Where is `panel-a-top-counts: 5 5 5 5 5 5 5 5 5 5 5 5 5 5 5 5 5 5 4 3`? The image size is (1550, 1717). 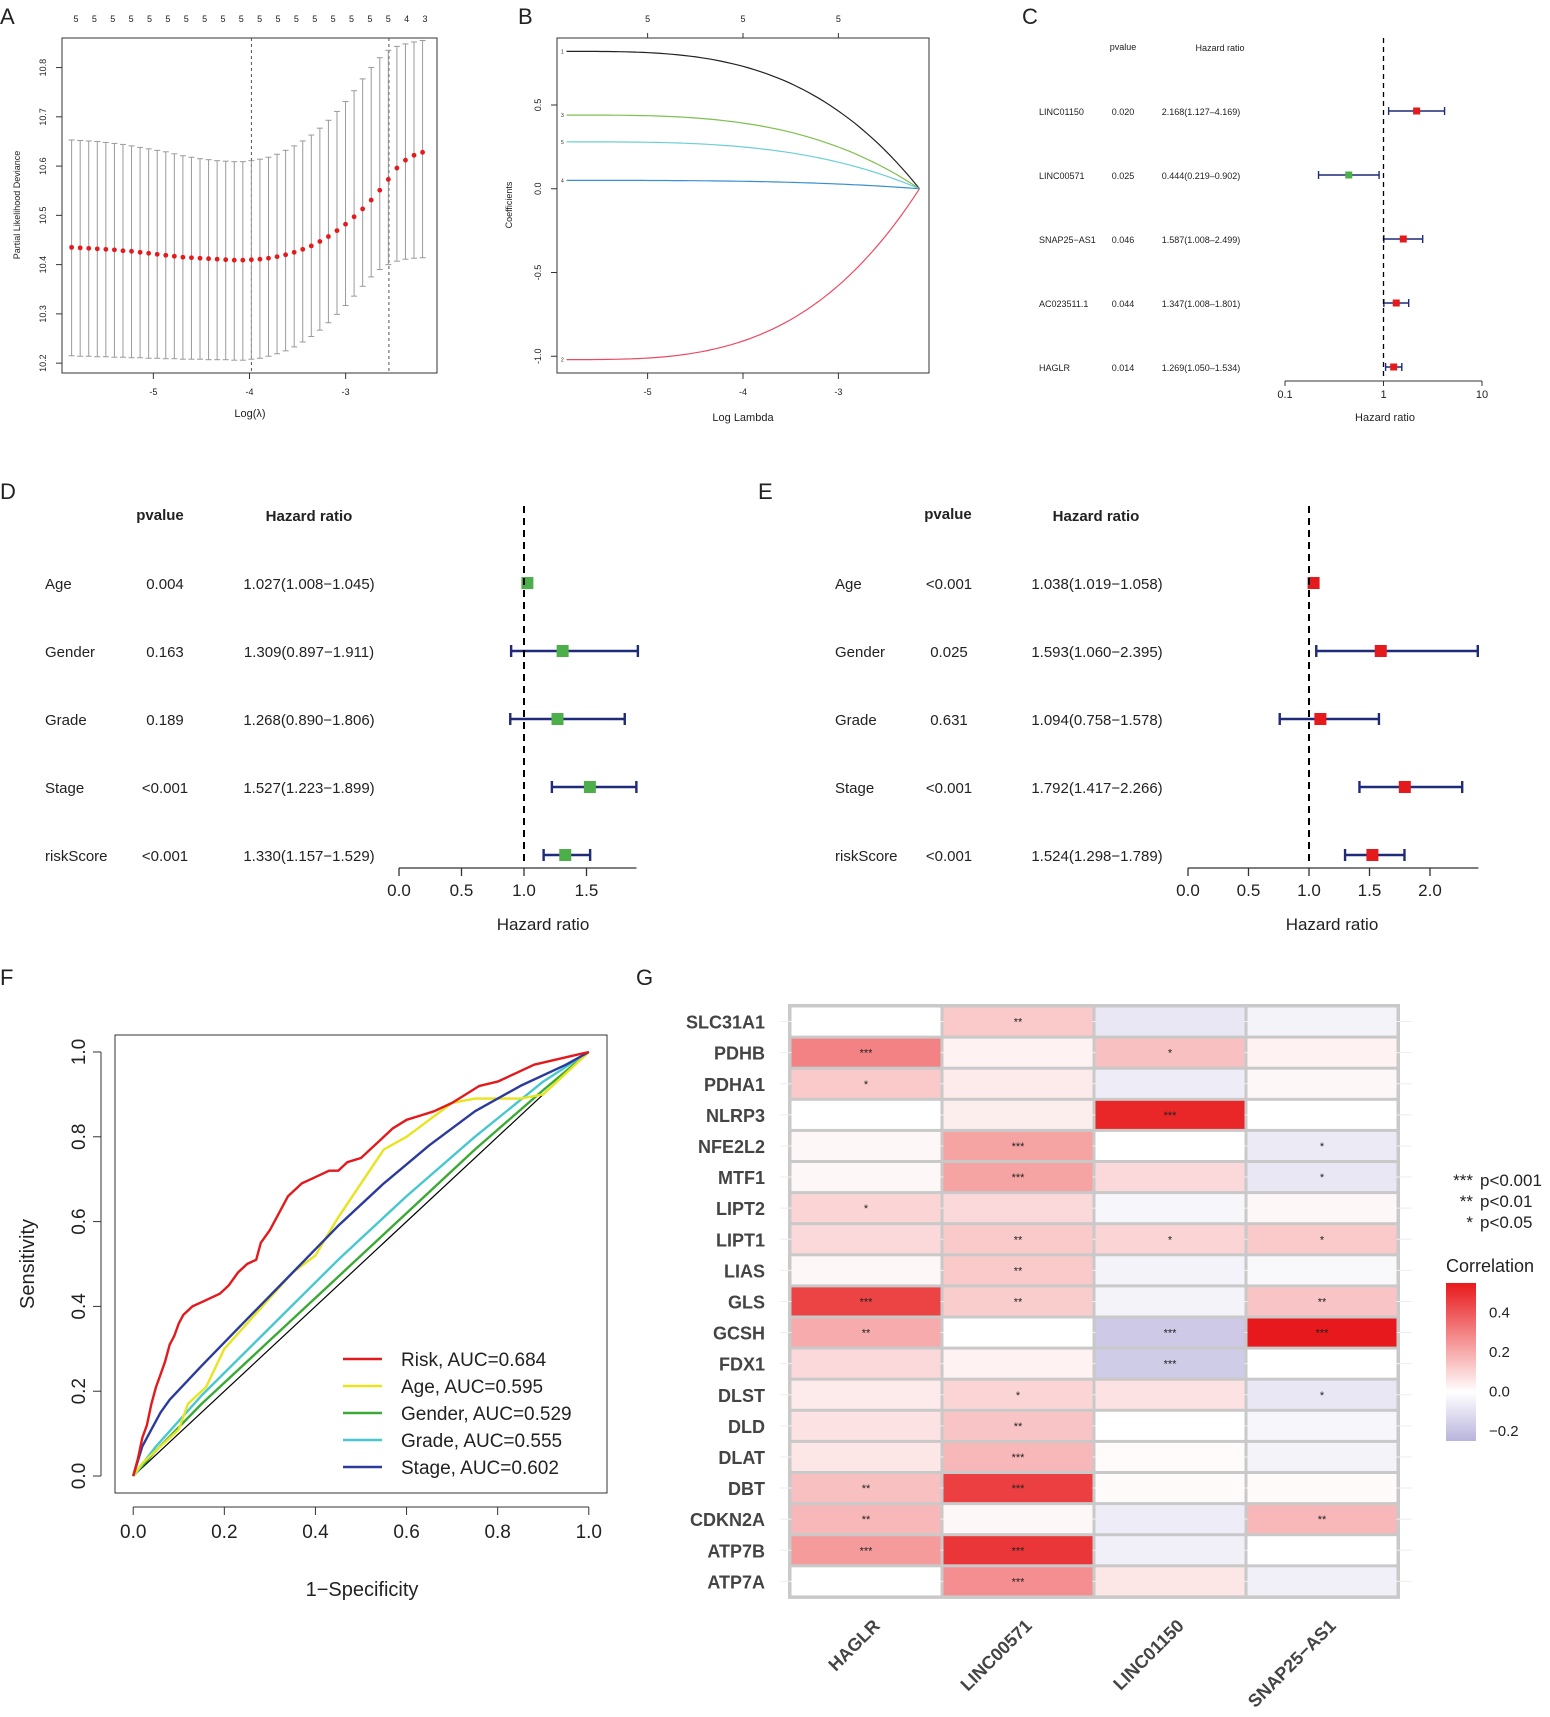 panel-a-top-counts: 5 5 5 5 5 5 5 5 5 5 5 5 5 5 5 5 5 5 4 3 is located at coordinates (250, 19).